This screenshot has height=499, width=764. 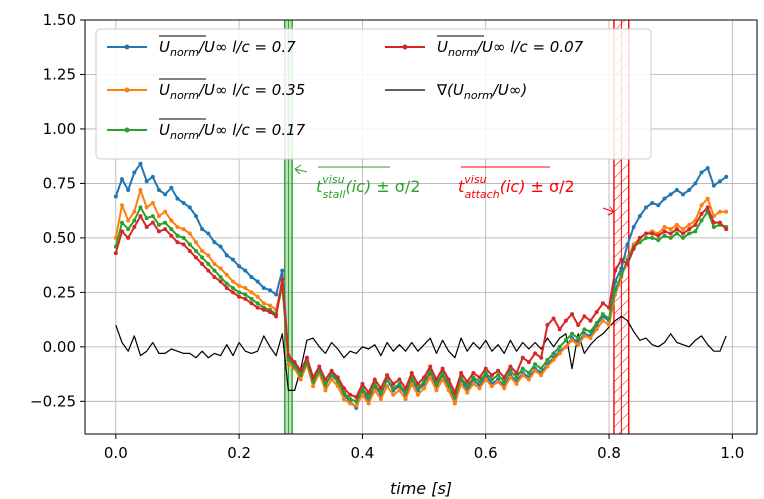 I want to click on y-tick-label: 1.25, so click(x=59, y=74).